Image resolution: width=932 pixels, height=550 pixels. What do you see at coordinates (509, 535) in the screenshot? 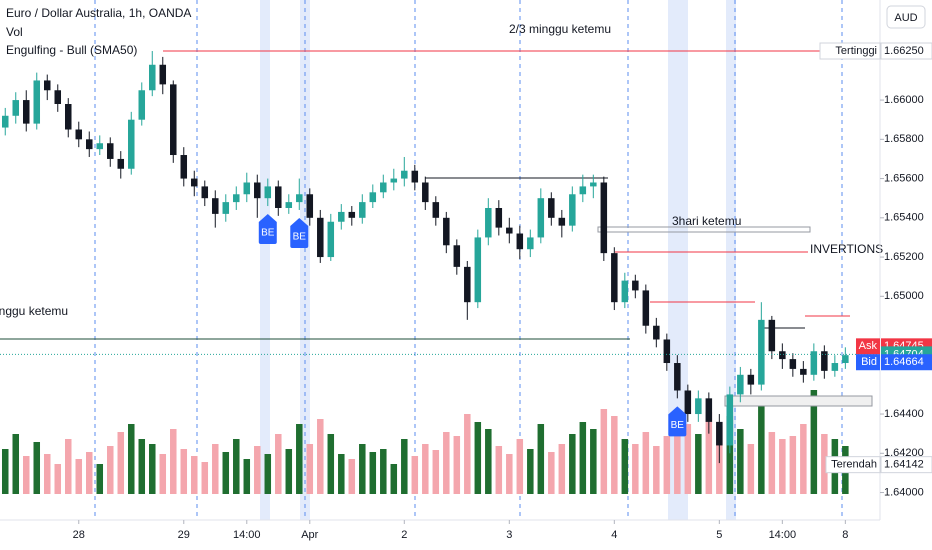
I see `x-tick-label: 3` at bounding box center [509, 535].